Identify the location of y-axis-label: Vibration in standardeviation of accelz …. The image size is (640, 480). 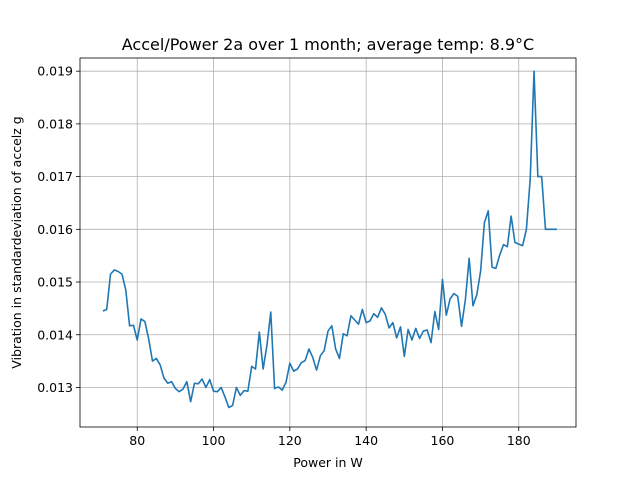
(16, 242).